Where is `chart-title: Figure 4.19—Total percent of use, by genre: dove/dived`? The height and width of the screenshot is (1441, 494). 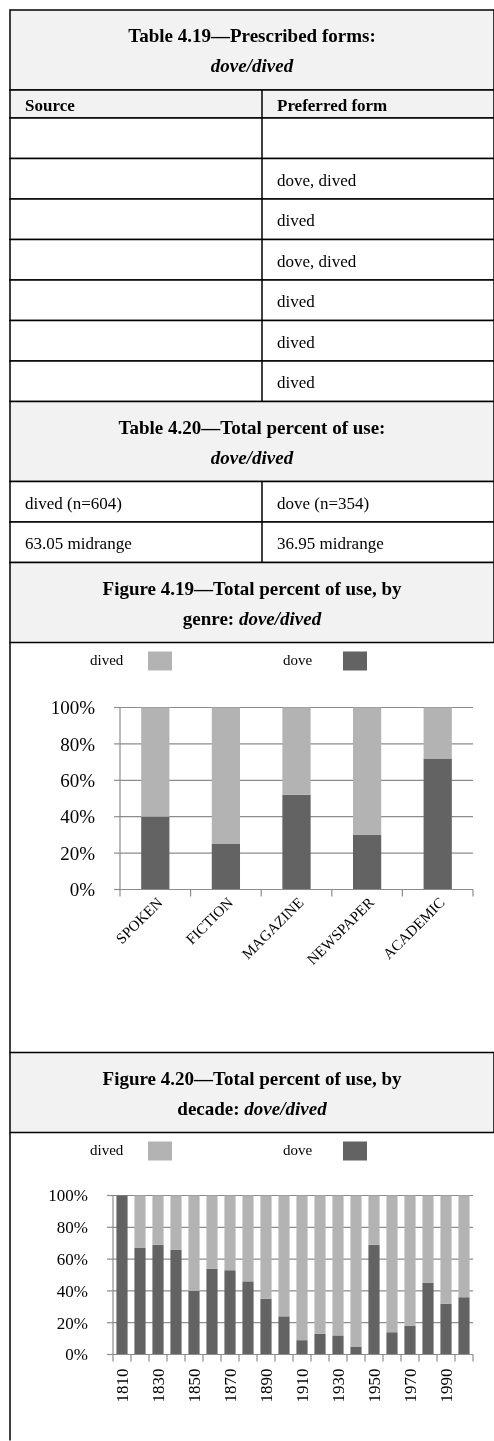
chart-title: Figure 4.19—Total percent of use, by genre: dove/dived is located at coordinates (252, 603).